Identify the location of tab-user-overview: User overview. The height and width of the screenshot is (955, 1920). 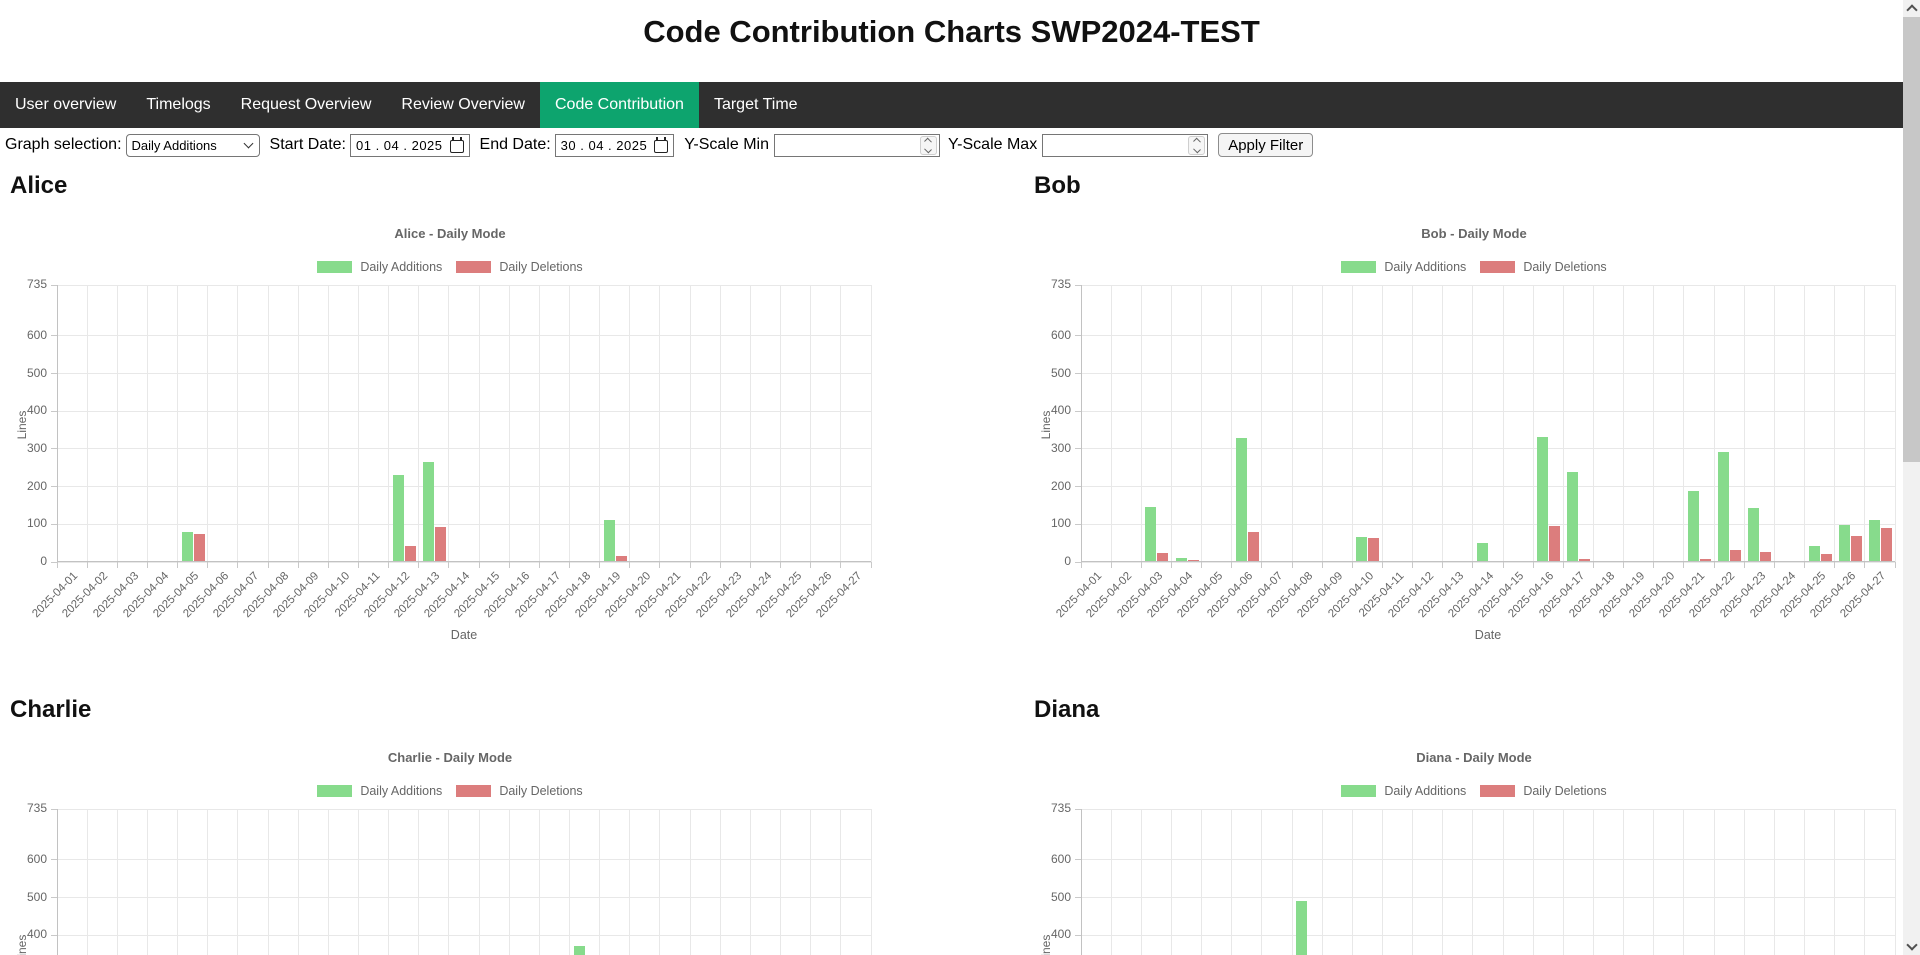
(66, 104).